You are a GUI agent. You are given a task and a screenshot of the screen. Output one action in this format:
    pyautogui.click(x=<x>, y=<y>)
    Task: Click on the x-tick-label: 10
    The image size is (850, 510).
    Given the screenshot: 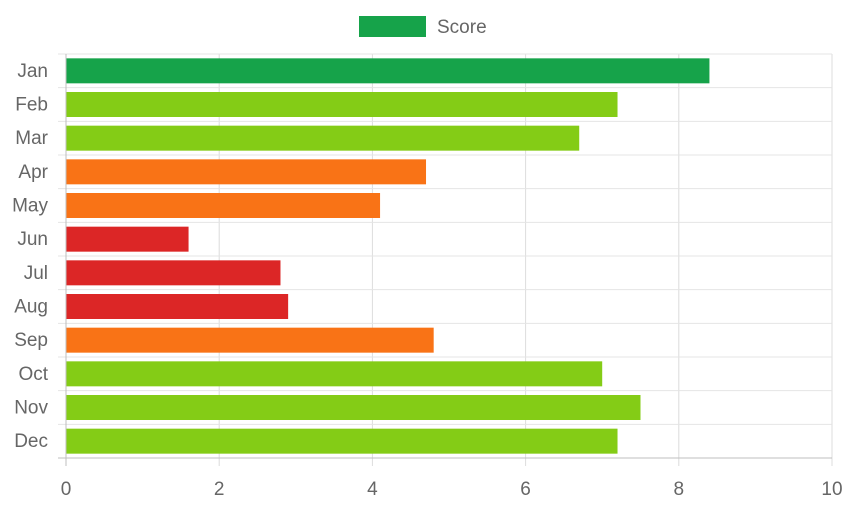 What is the action you would take?
    pyautogui.click(x=831, y=489)
    